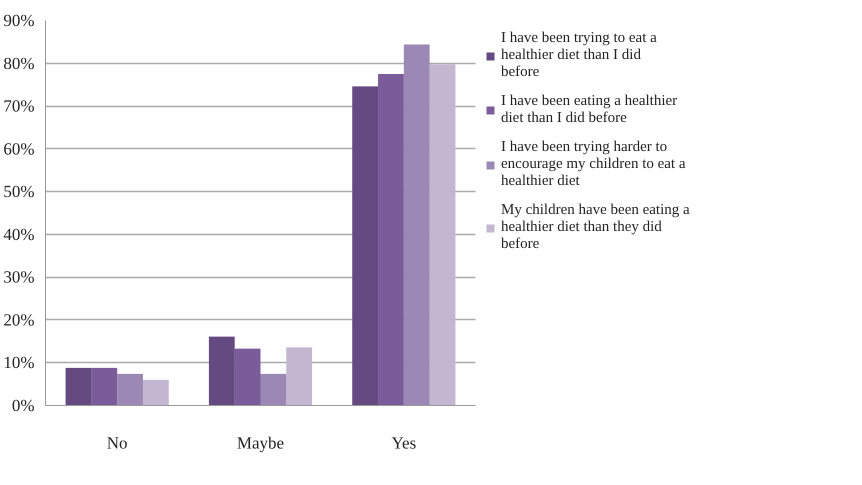  I want to click on x-tick-label: Maybe, so click(260, 443).